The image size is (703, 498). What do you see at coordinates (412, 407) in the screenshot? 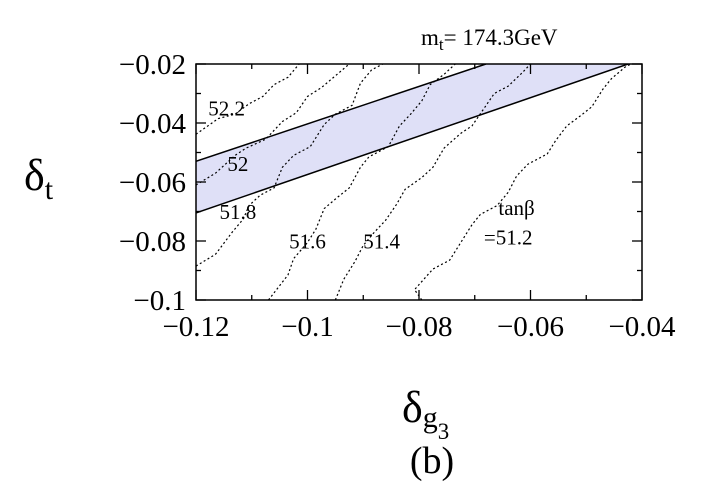
I see `x-axis-symbol: δ` at bounding box center [412, 407].